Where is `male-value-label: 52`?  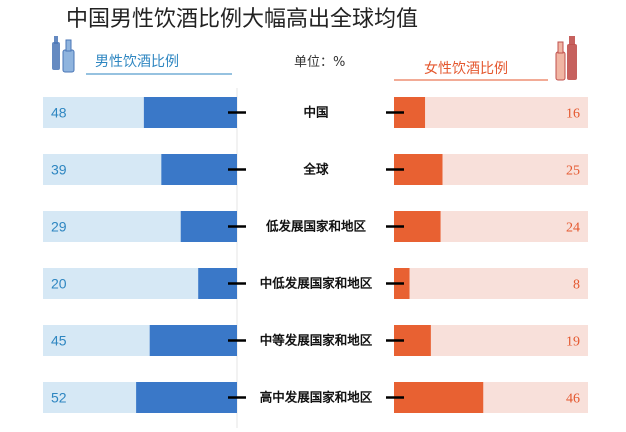
male-value-label: 52 is located at coordinates (59, 398).